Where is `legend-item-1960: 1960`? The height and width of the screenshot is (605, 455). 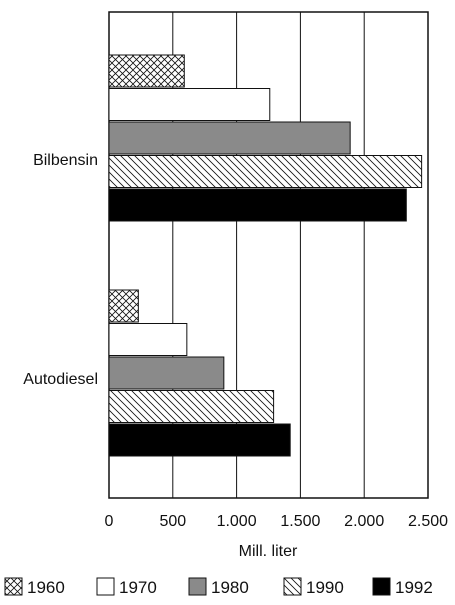 legend-item-1960: 1960 is located at coordinates (34, 587).